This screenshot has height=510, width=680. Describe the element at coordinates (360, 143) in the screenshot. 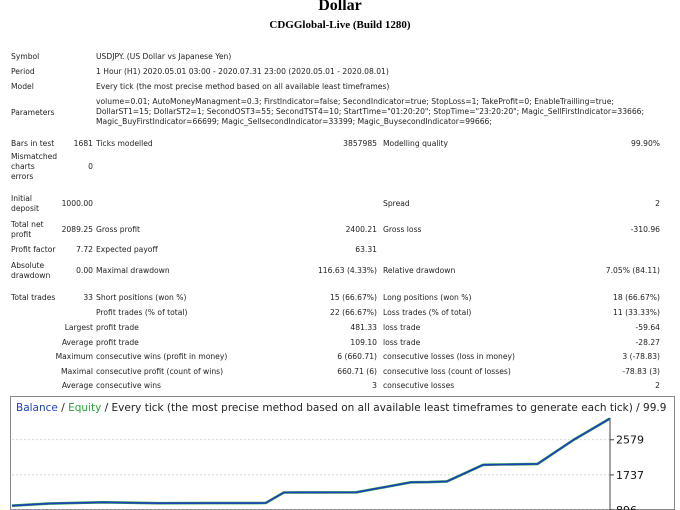

I see `ticks-value: 3857985` at that location.